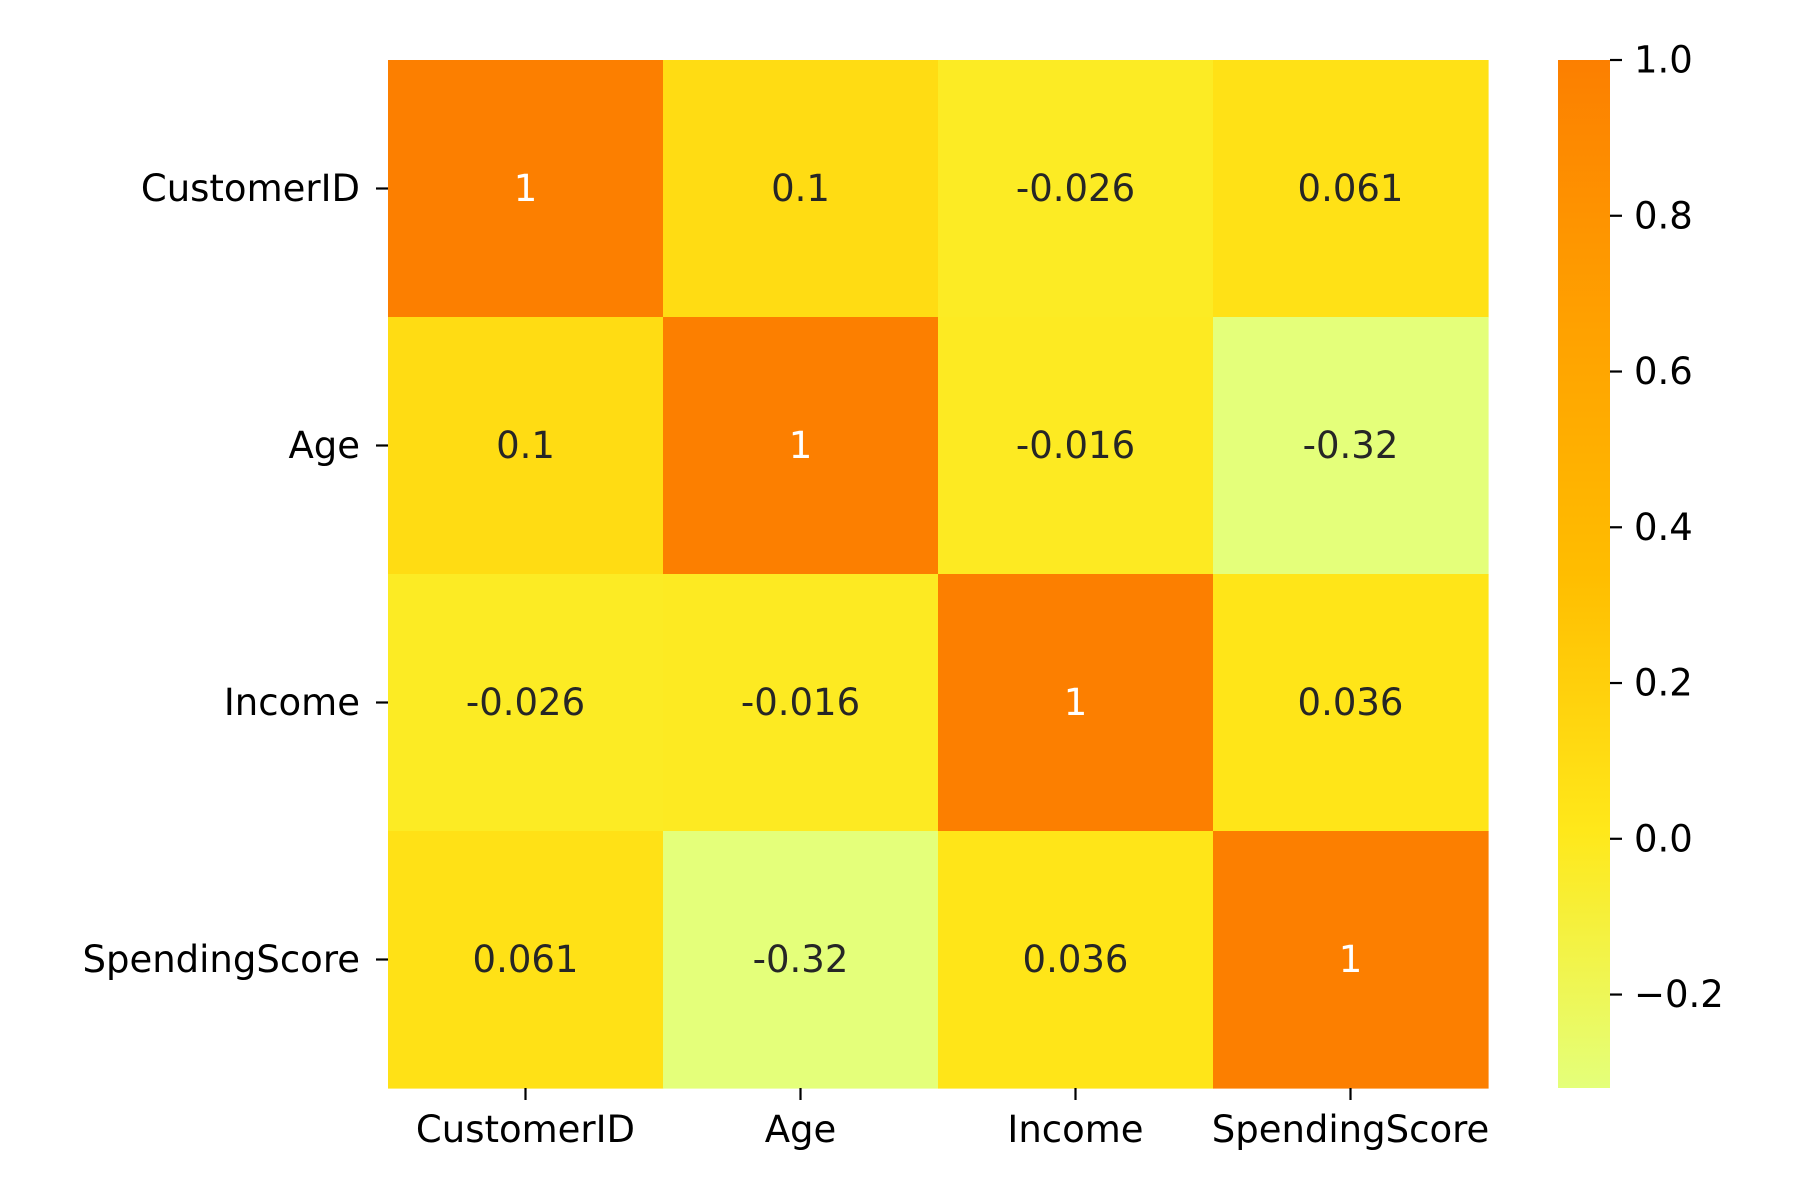  Describe the element at coordinates (324, 445) in the screenshot. I see `y-tick-label: Age` at that location.